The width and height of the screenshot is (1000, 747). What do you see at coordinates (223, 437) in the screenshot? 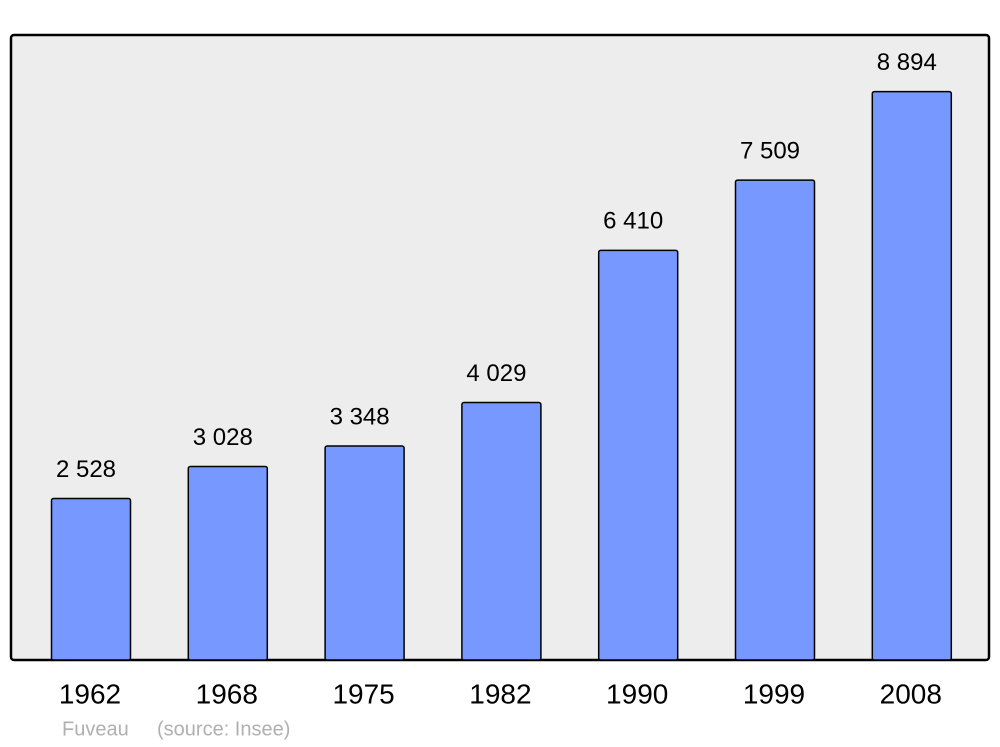
I see `value-label: 3 028` at bounding box center [223, 437].